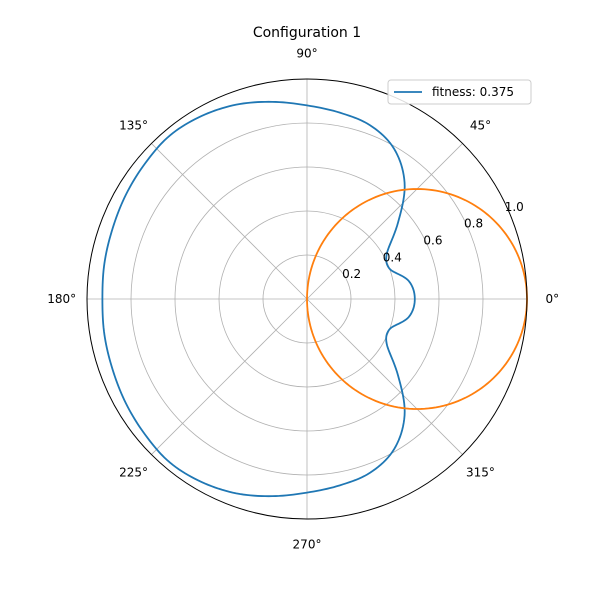 The height and width of the screenshot is (600, 600). I want to click on r-tick-labels: 0.2 0.4 0.6 0.8 1.0, so click(433, 240).